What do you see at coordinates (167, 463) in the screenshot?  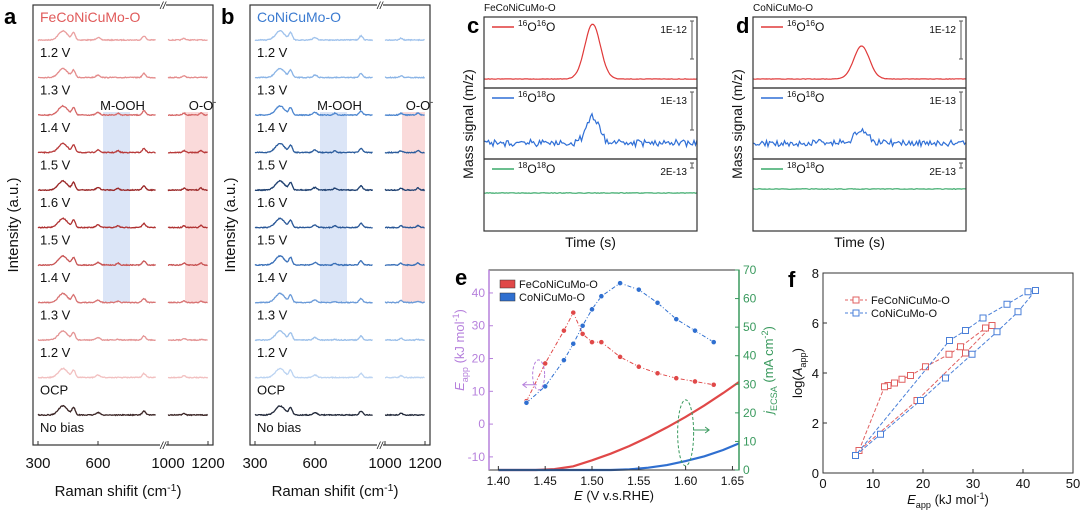 I see `x-tick-label: 1000` at bounding box center [167, 463].